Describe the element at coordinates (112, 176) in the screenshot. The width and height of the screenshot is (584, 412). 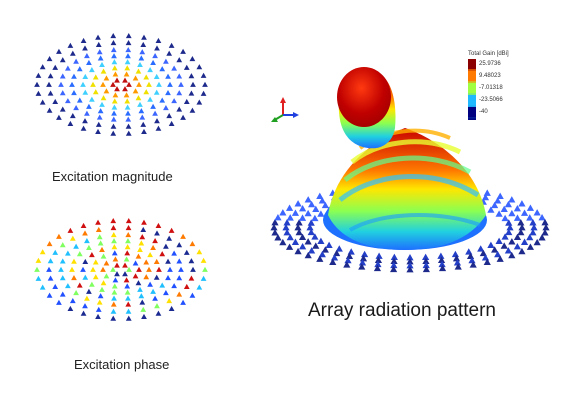
I see `caption-excitation-magnitude: Excitation magnitude` at that location.